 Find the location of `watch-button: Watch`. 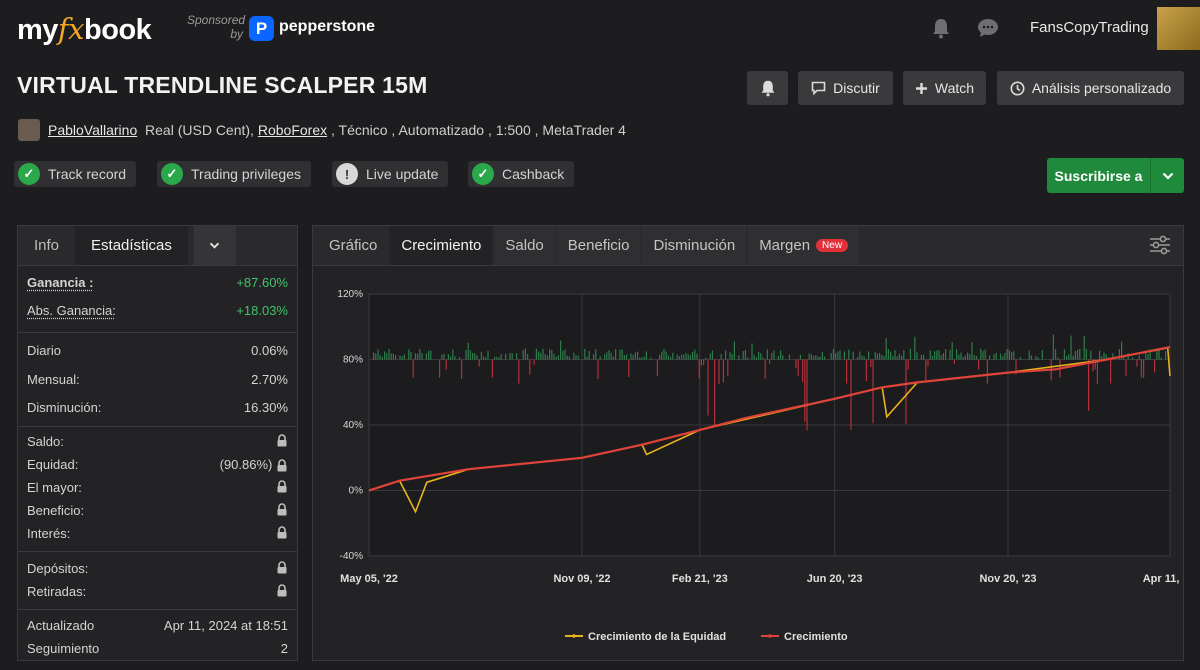

watch-button: Watch is located at coordinates (944, 88).